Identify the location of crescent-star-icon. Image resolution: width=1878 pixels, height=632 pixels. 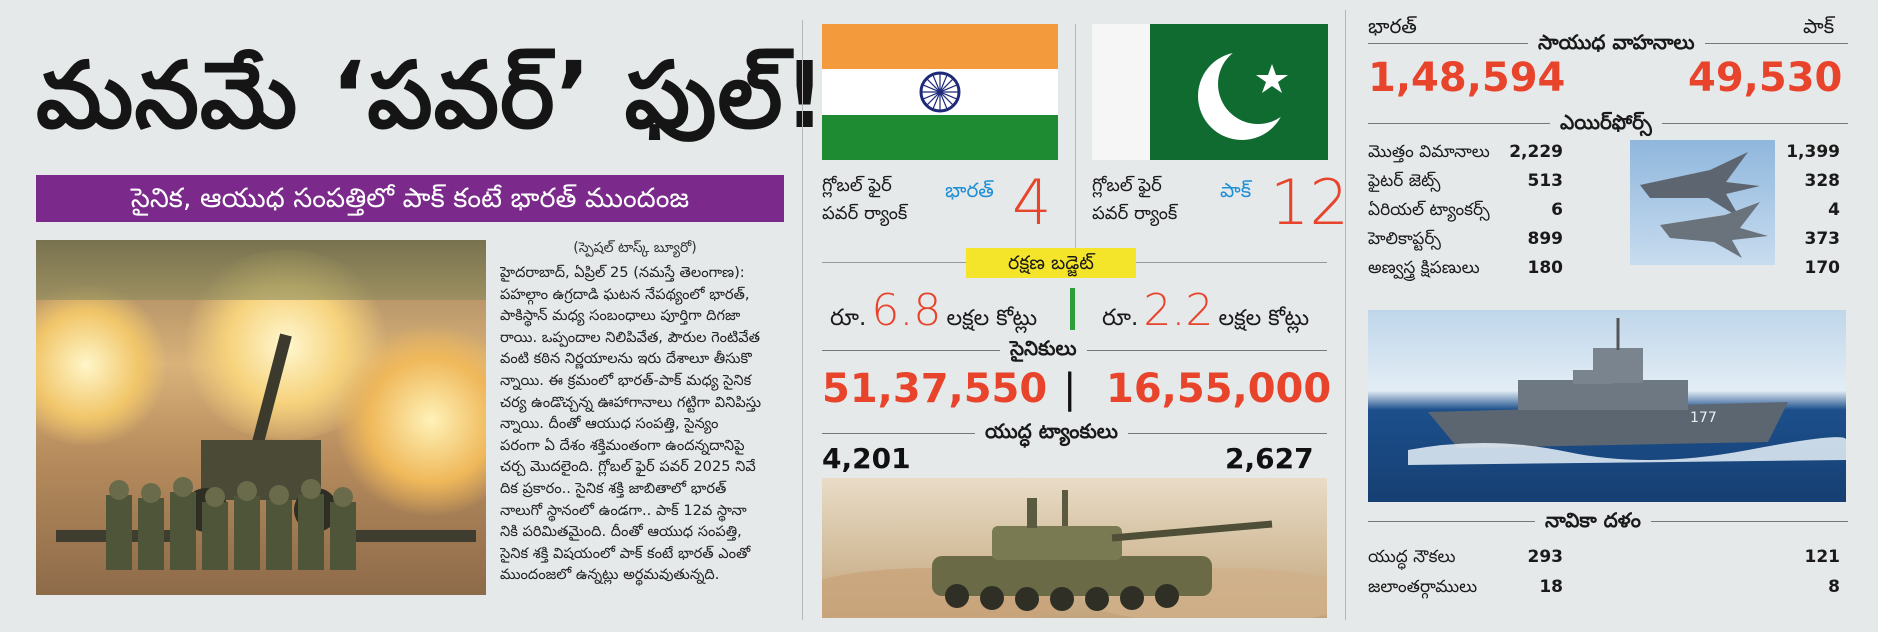
(1248, 92).